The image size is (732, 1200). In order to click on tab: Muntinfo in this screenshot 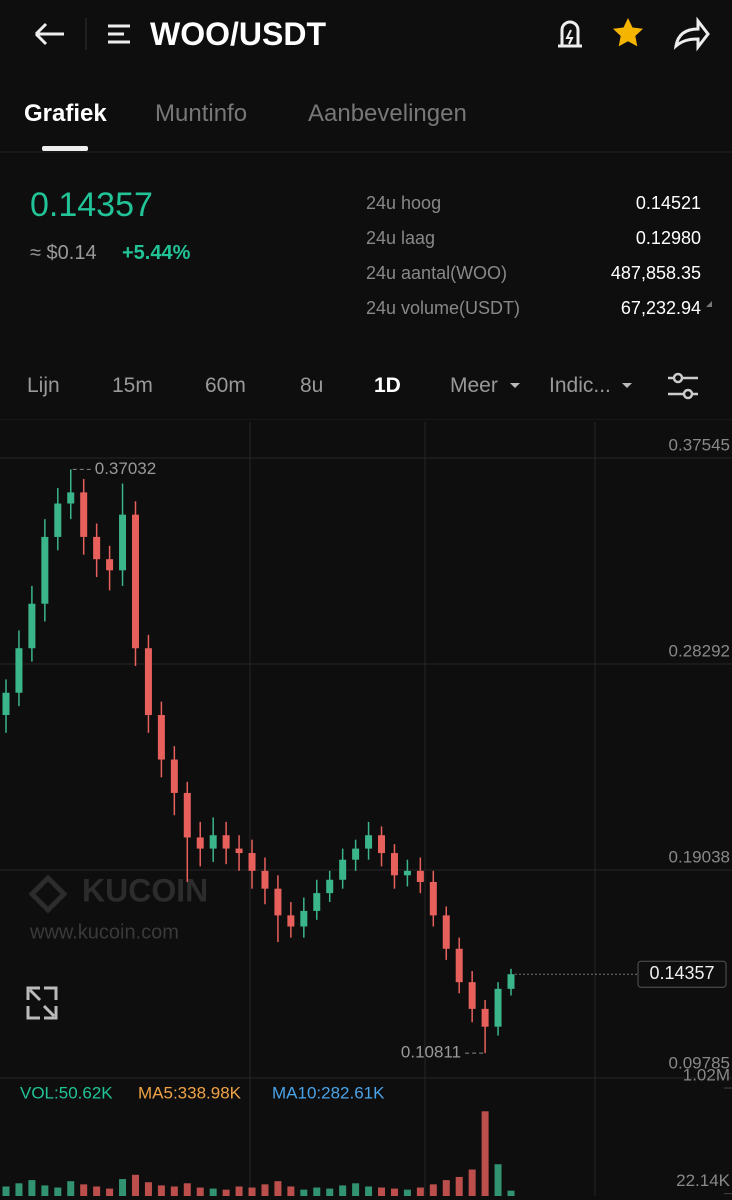, I will do `click(201, 113)`.